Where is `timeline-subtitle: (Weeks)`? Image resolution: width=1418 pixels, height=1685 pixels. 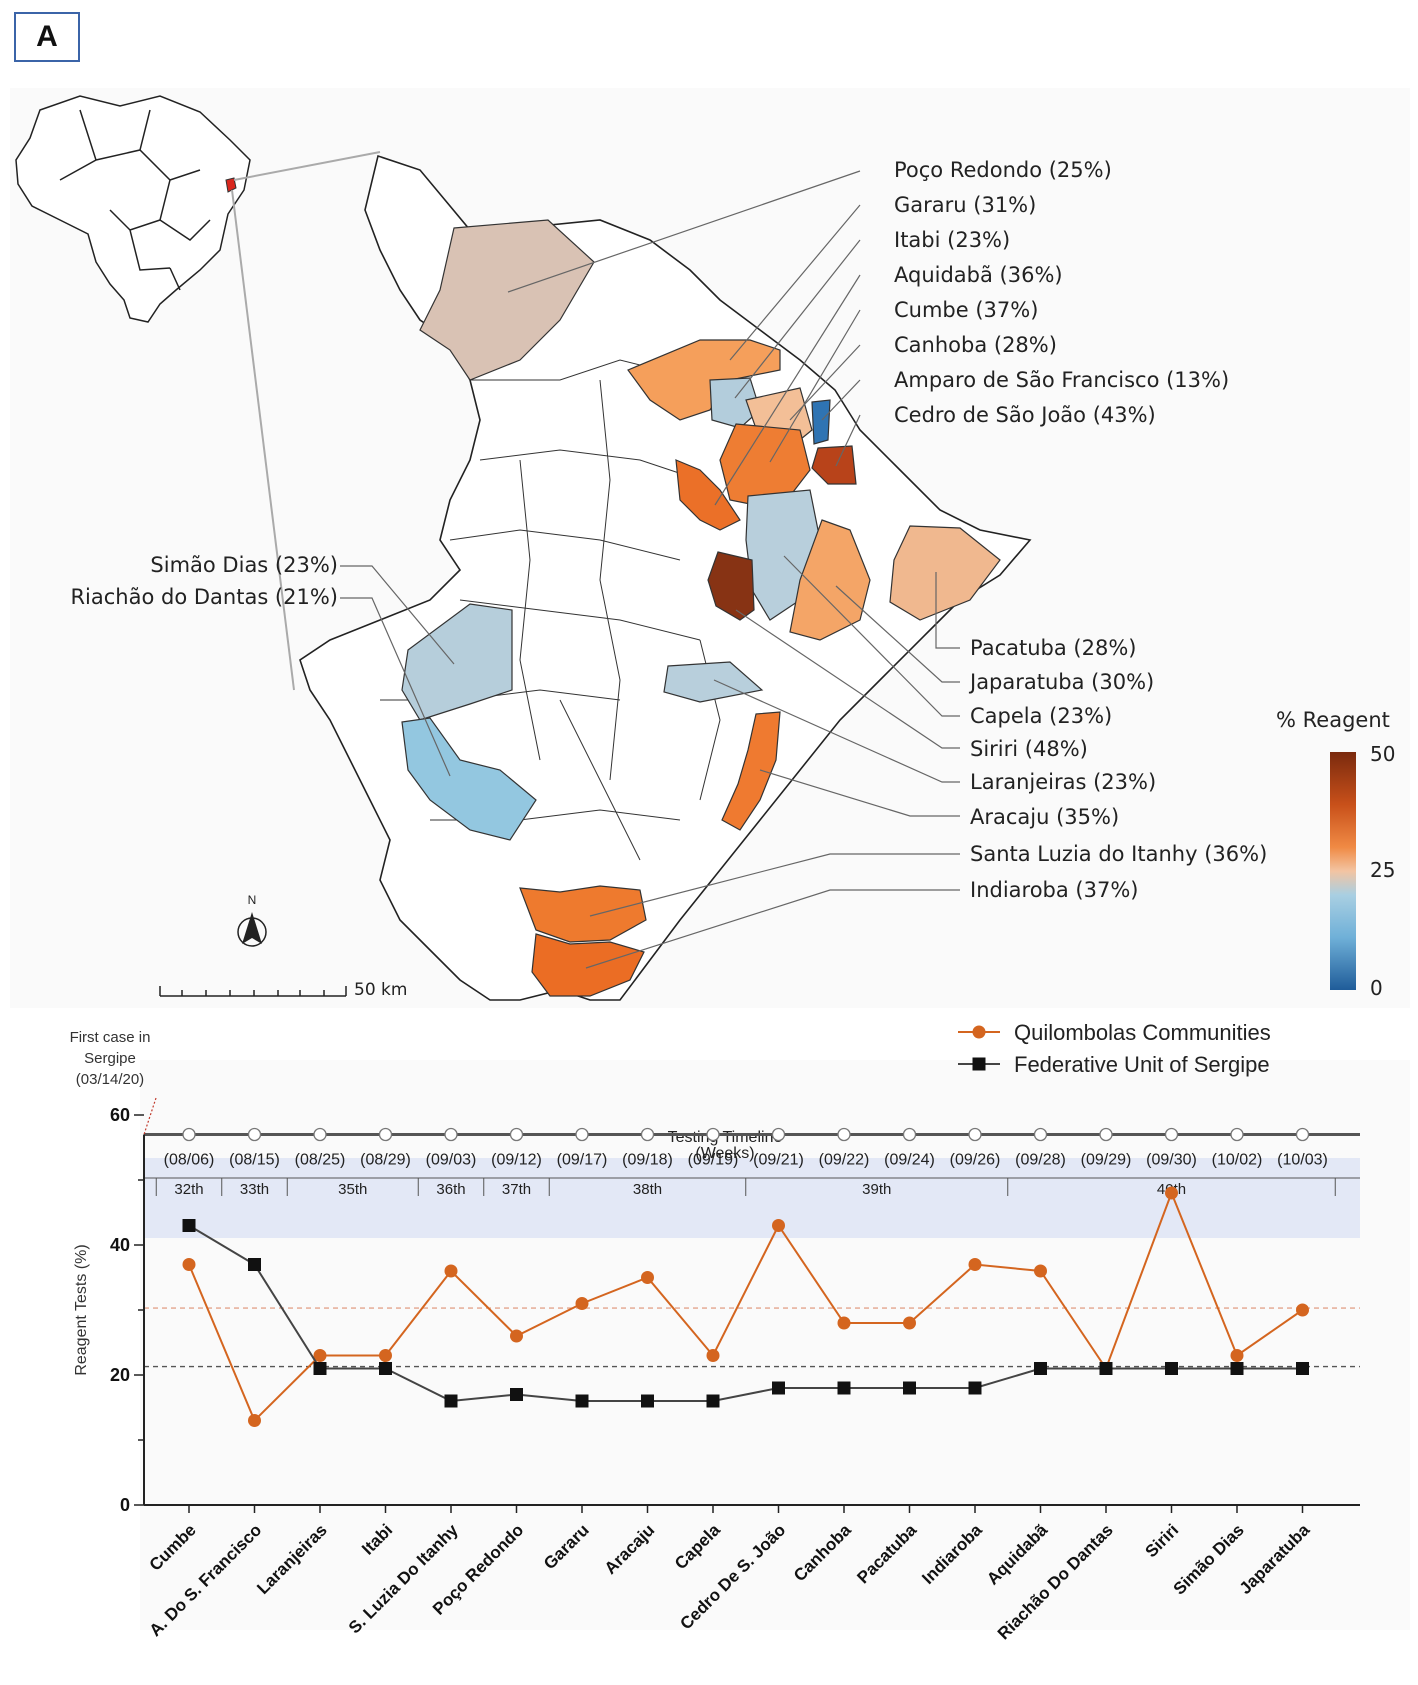 timeline-subtitle: (Weeks) is located at coordinates (724, 1153).